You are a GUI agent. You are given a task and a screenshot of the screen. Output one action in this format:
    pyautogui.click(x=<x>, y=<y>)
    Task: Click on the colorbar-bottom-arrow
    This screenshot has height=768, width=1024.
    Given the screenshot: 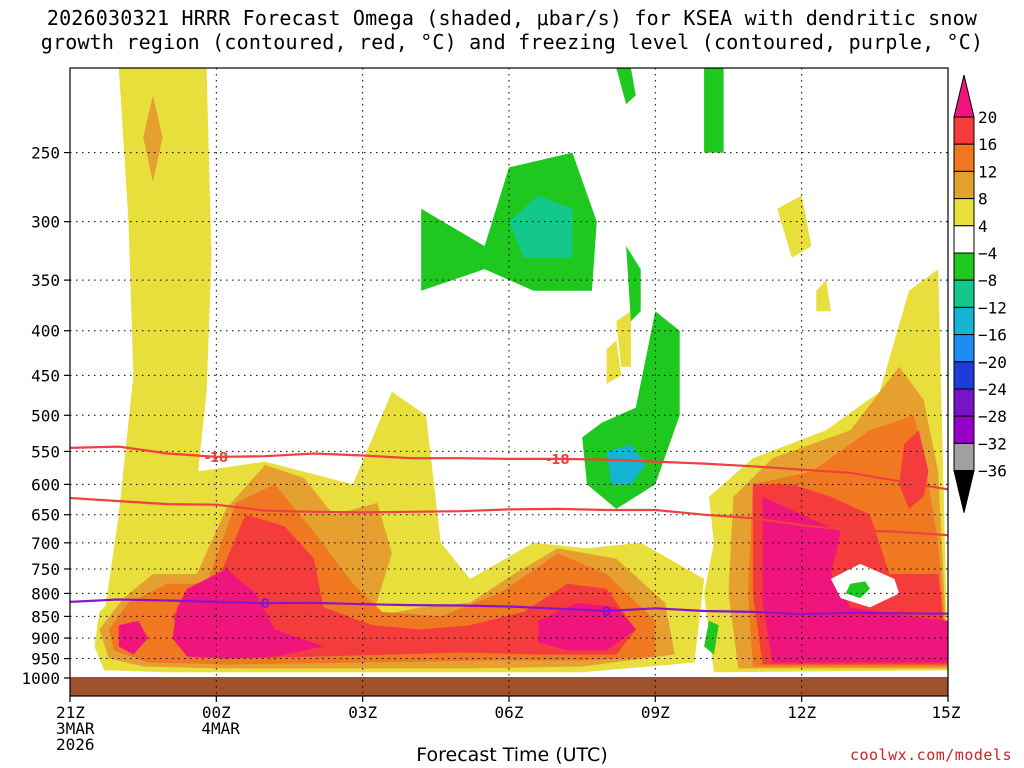 What is the action you would take?
    pyautogui.click(x=964, y=491)
    